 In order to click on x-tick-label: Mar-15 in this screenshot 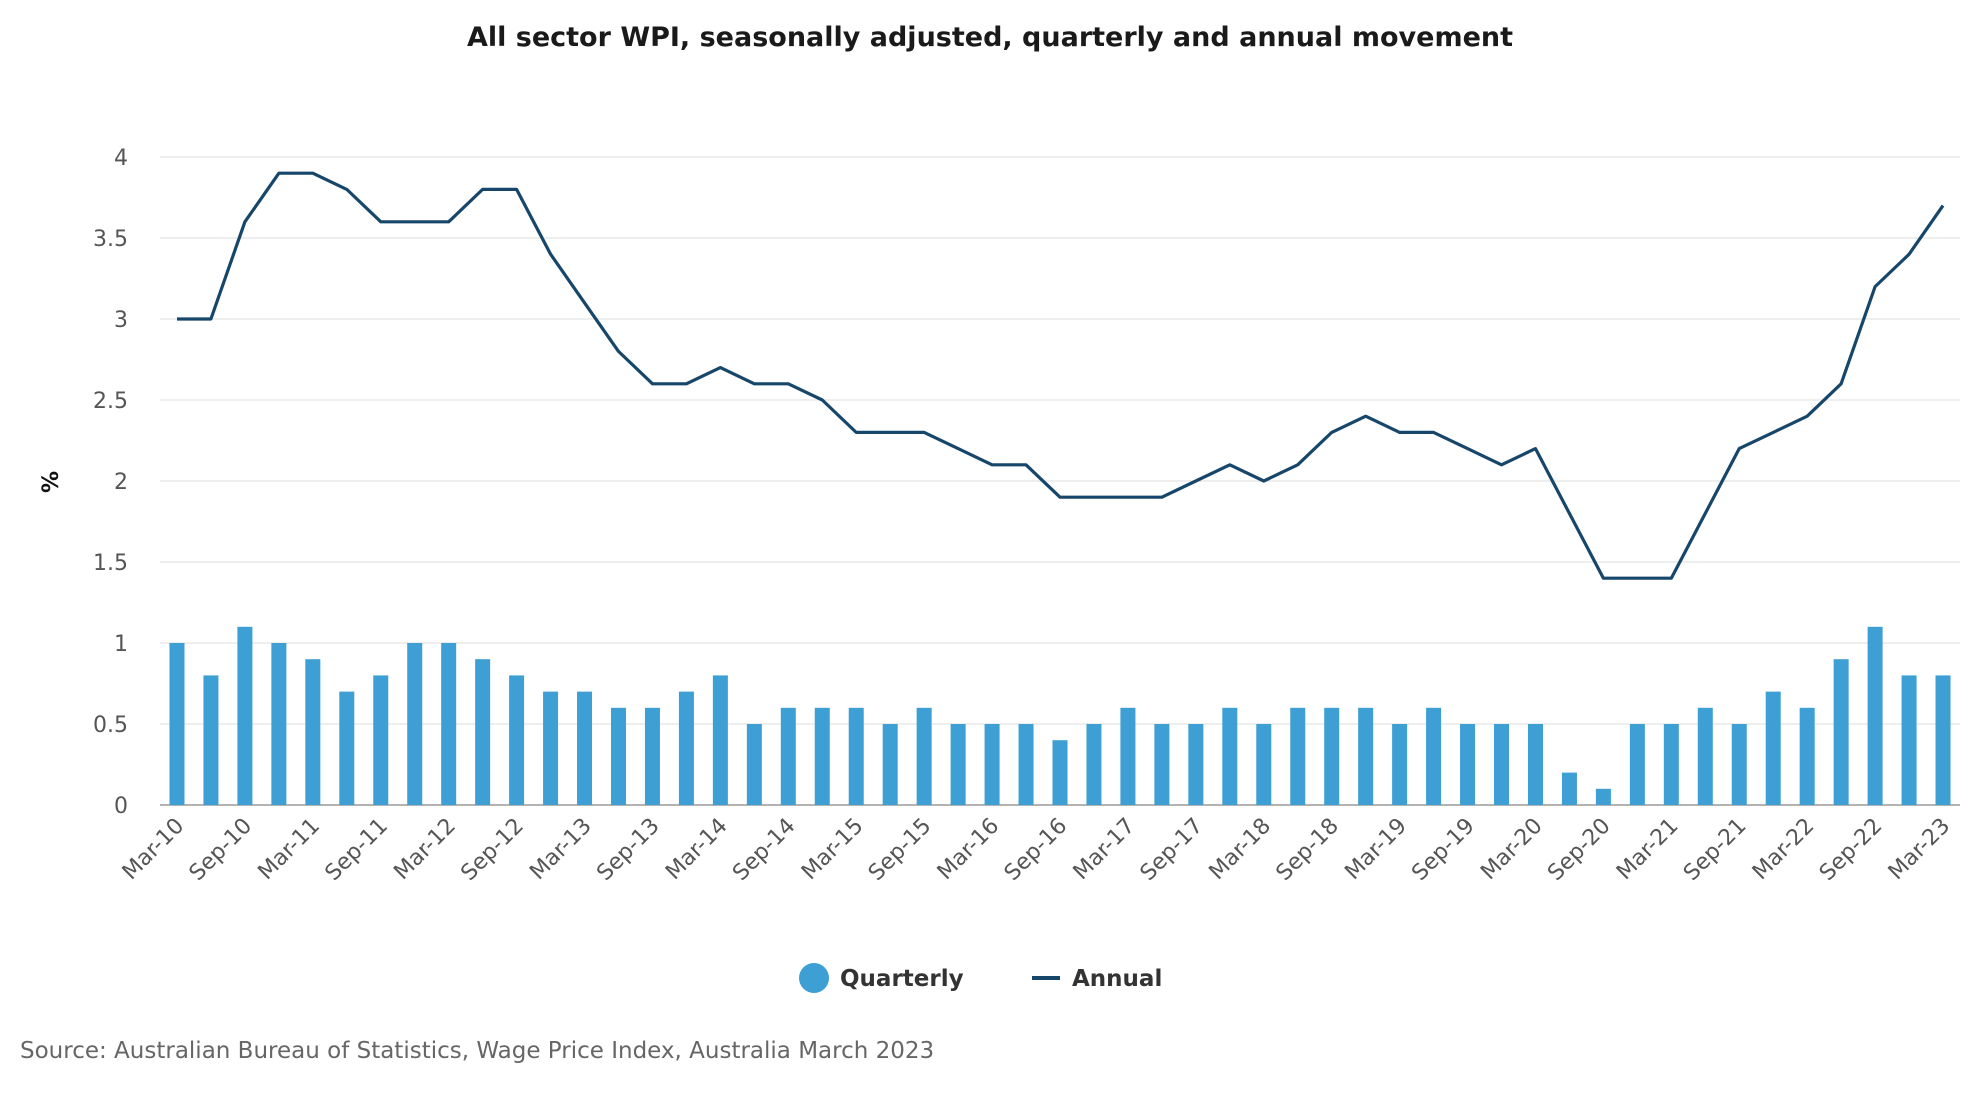, I will do `click(832, 849)`.